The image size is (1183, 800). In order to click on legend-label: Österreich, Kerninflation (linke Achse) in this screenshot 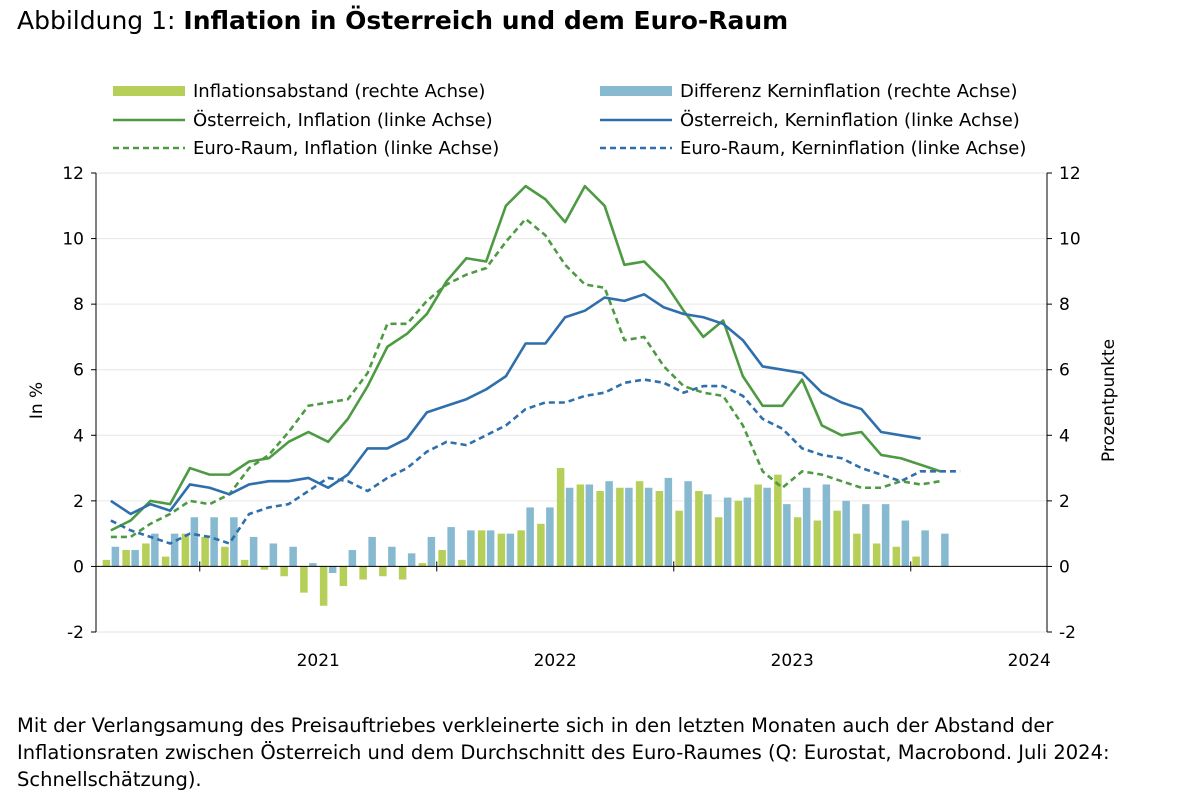, I will do `click(850, 120)`.